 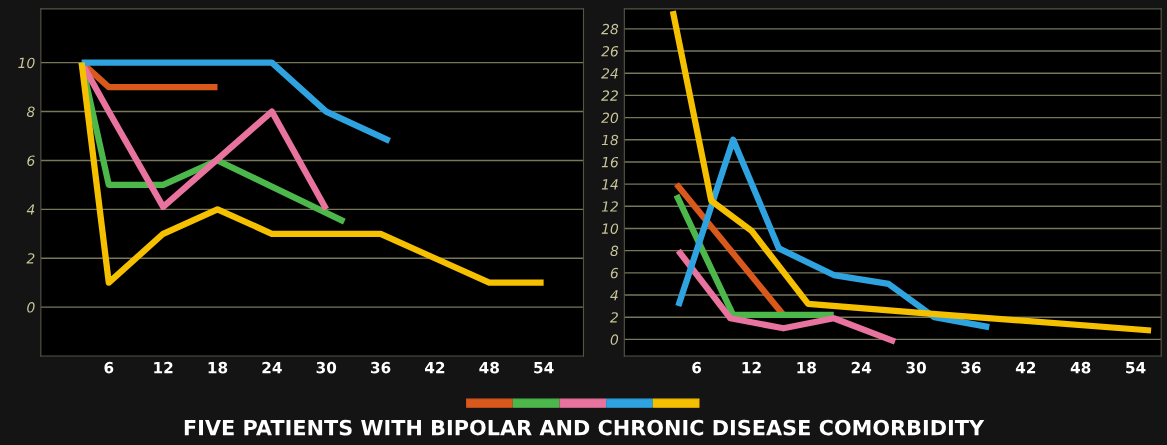 I want to click on y-tick-label: 20, so click(x=610, y=118).